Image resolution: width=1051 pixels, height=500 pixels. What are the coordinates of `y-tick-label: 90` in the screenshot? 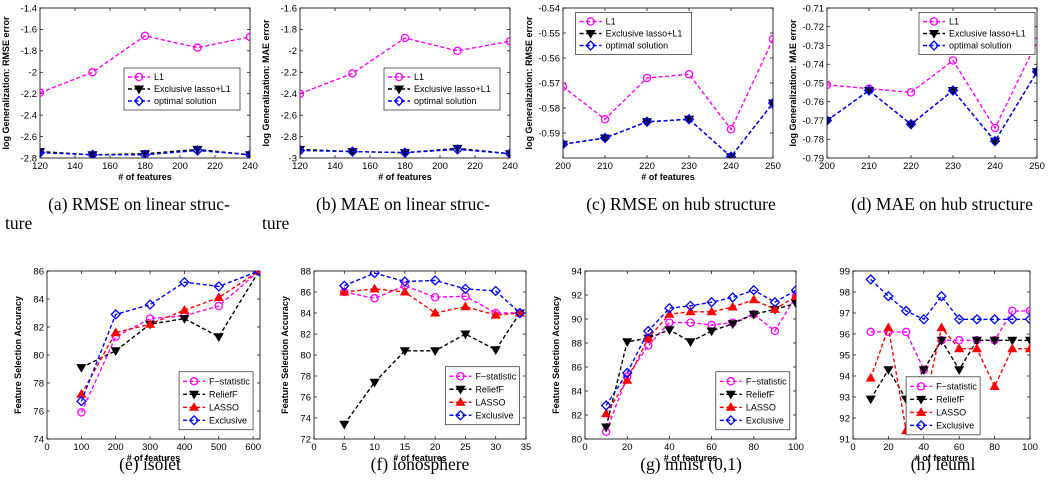 It's located at (576, 319).